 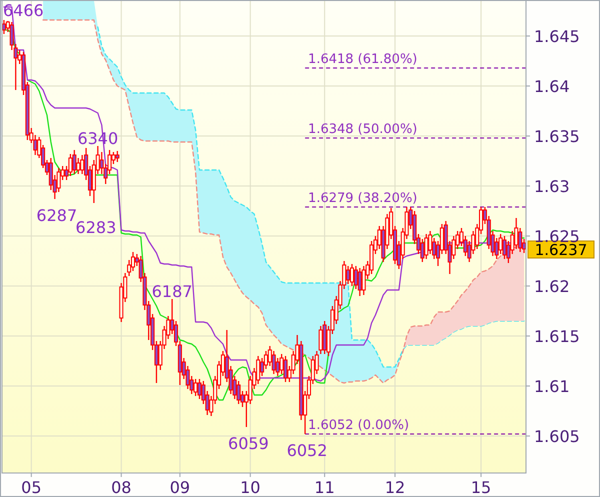 What do you see at coordinates (307, 450) in the screenshot?
I see `annotation: 6052` at bounding box center [307, 450].